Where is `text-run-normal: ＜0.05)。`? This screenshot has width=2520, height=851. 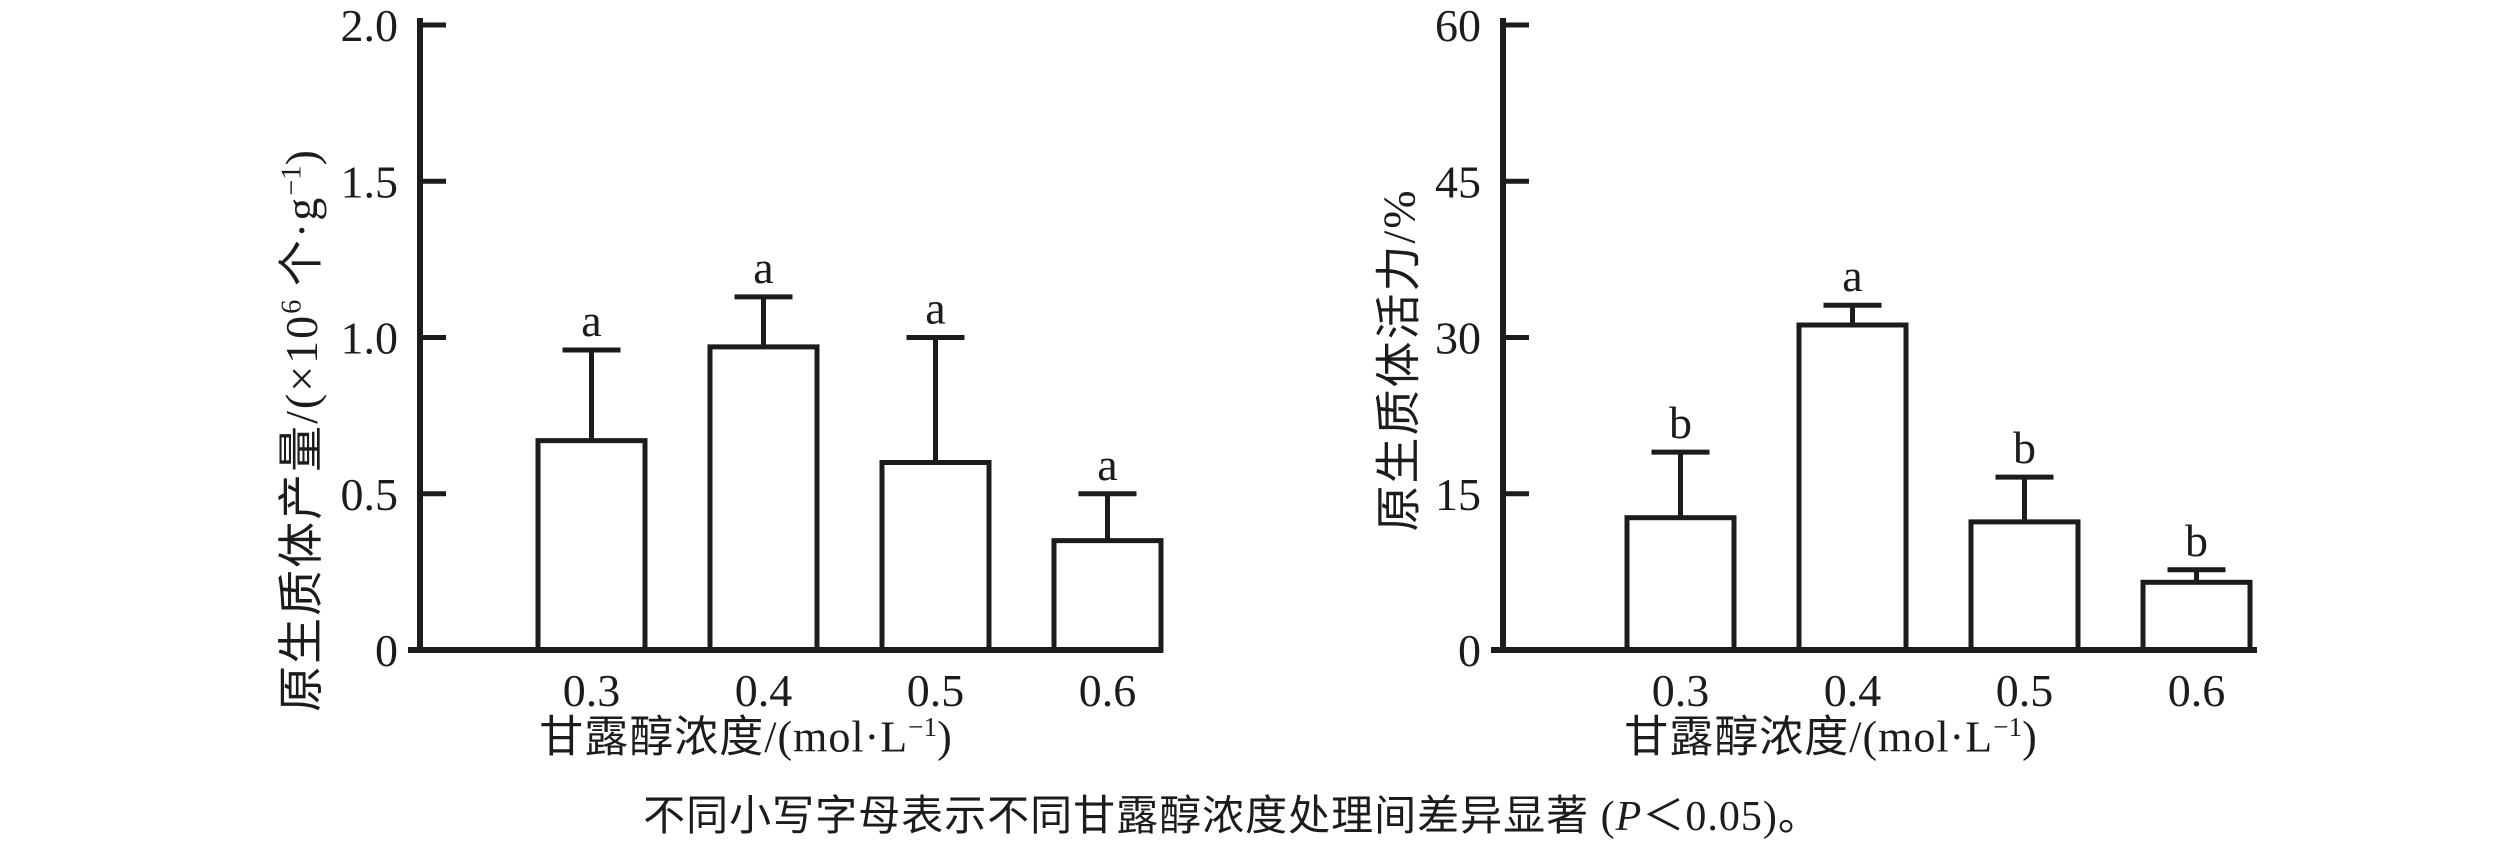 text-run-normal: ＜0.05)。 is located at coordinates (1731, 817).